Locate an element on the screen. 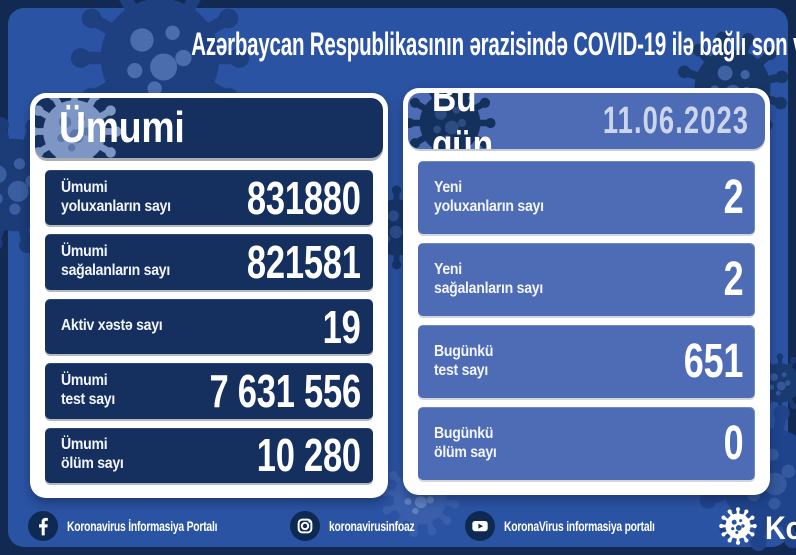 The width and height of the screenshot is (796, 555). stat-label: Ümumi test sayı is located at coordinates (88, 390).